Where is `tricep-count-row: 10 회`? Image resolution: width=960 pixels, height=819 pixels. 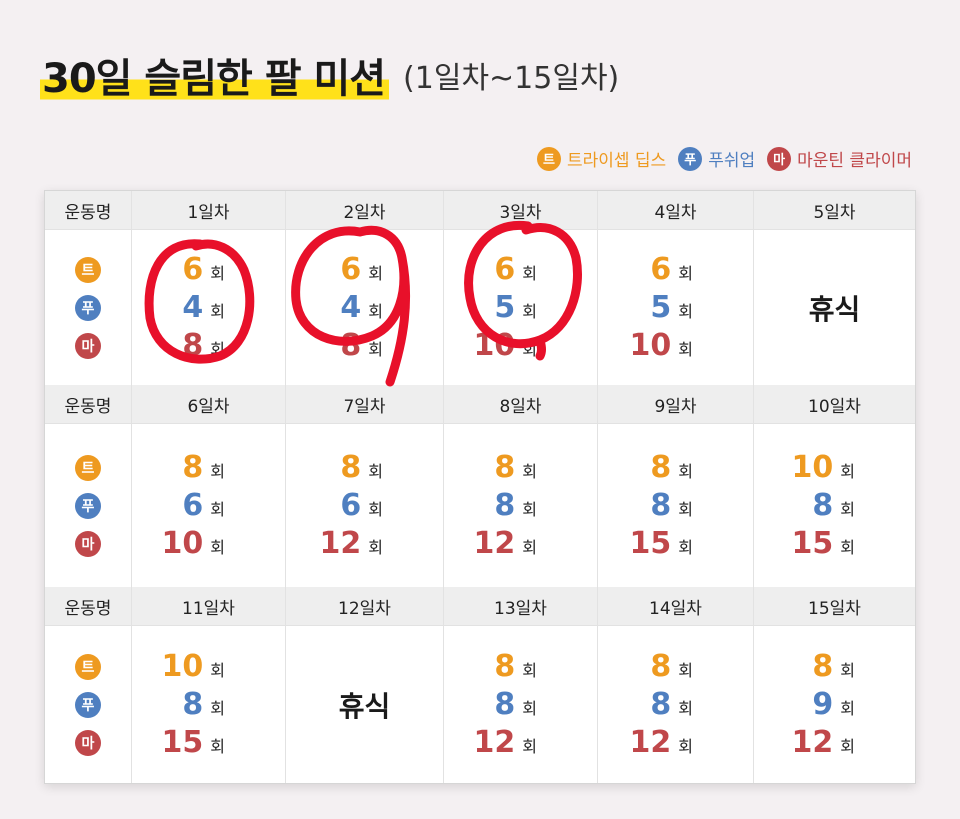 tricep-count-row: 10 회 is located at coordinates (834, 467).